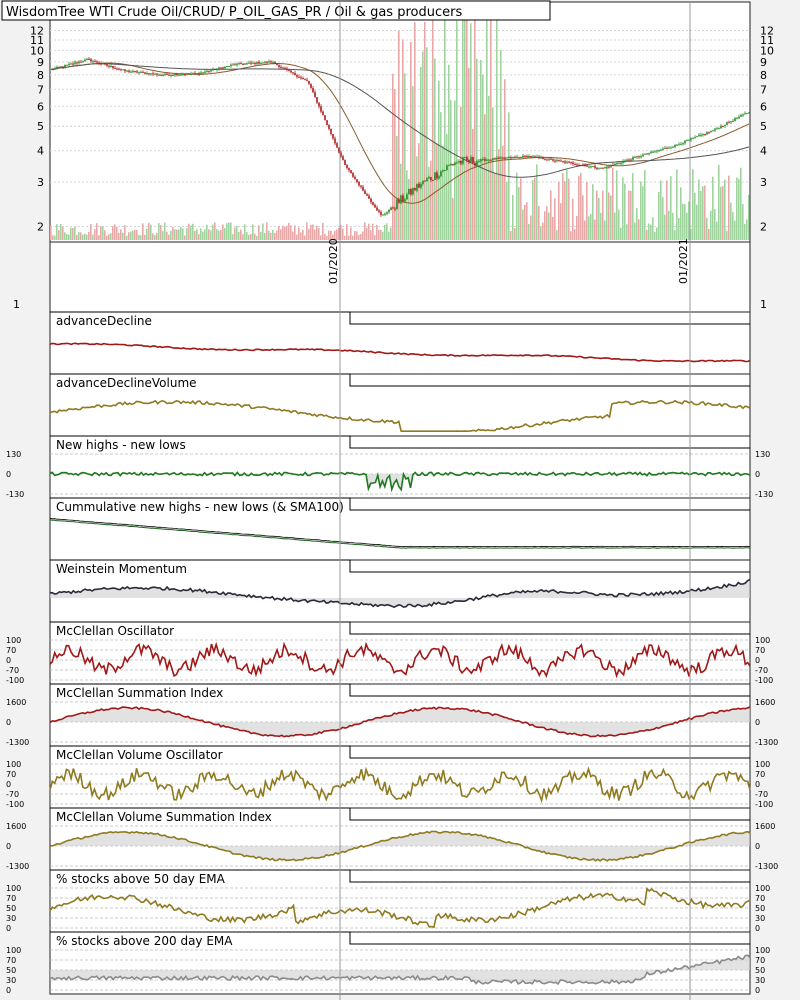  Describe the element at coordinates (12, 794) in the screenshot. I see `panel-tick-left: -70` at that location.